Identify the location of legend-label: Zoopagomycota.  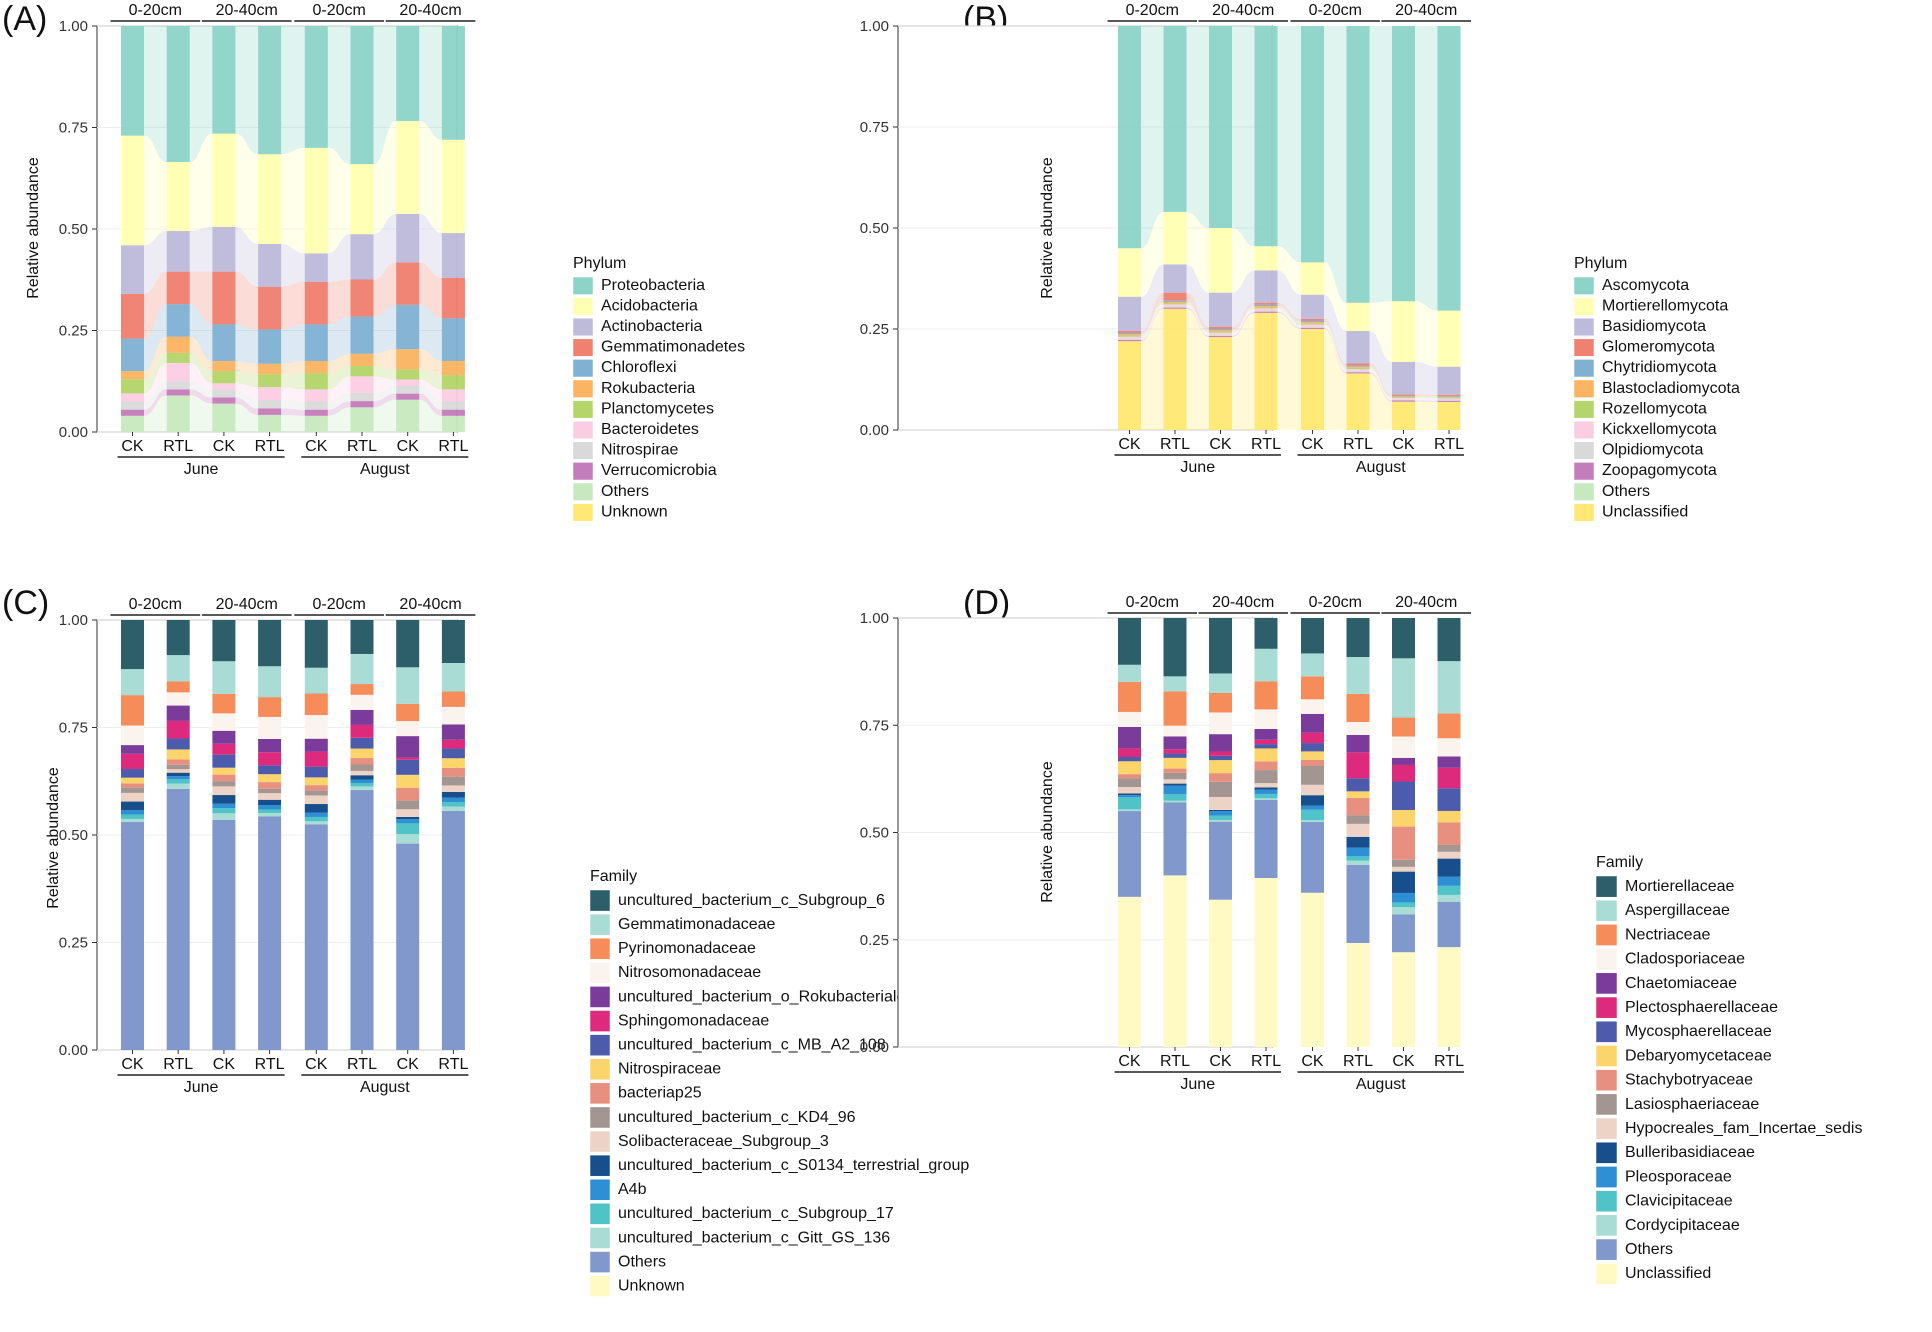
(1659, 470).